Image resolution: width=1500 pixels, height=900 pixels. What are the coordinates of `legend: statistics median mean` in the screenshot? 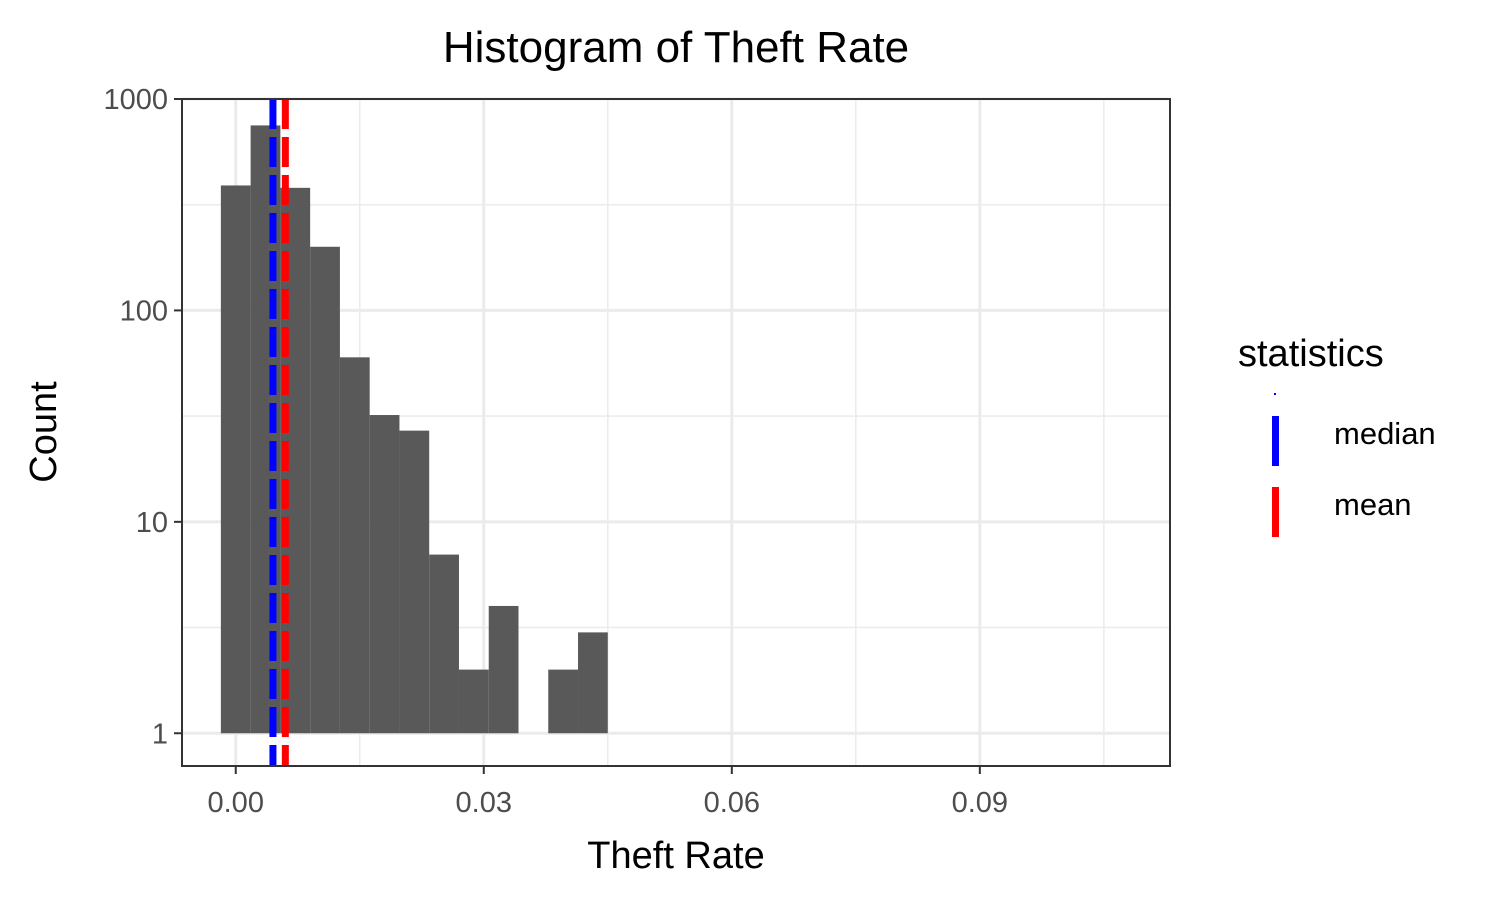 It's located at (1337, 435).